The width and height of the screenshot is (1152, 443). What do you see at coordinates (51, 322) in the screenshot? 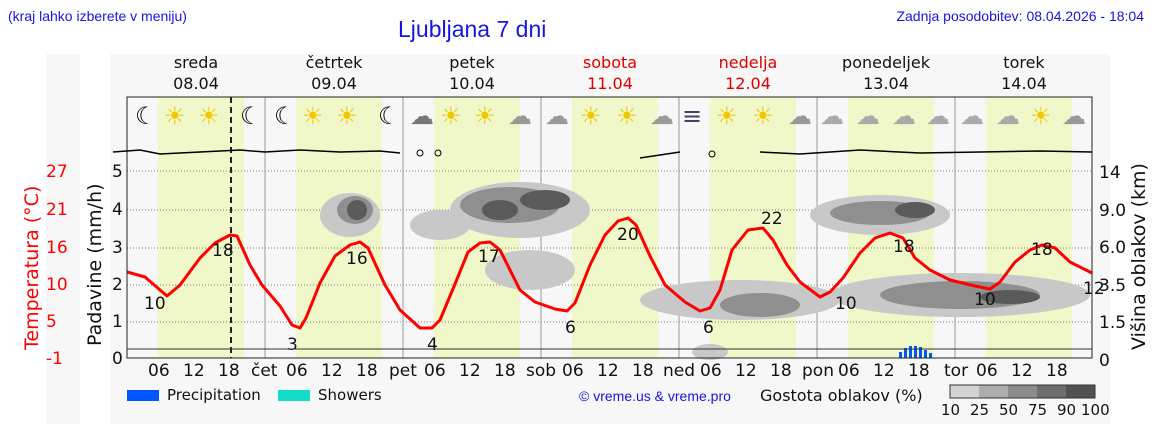
I see `svg-text: 5` at bounding box center [51, 322].